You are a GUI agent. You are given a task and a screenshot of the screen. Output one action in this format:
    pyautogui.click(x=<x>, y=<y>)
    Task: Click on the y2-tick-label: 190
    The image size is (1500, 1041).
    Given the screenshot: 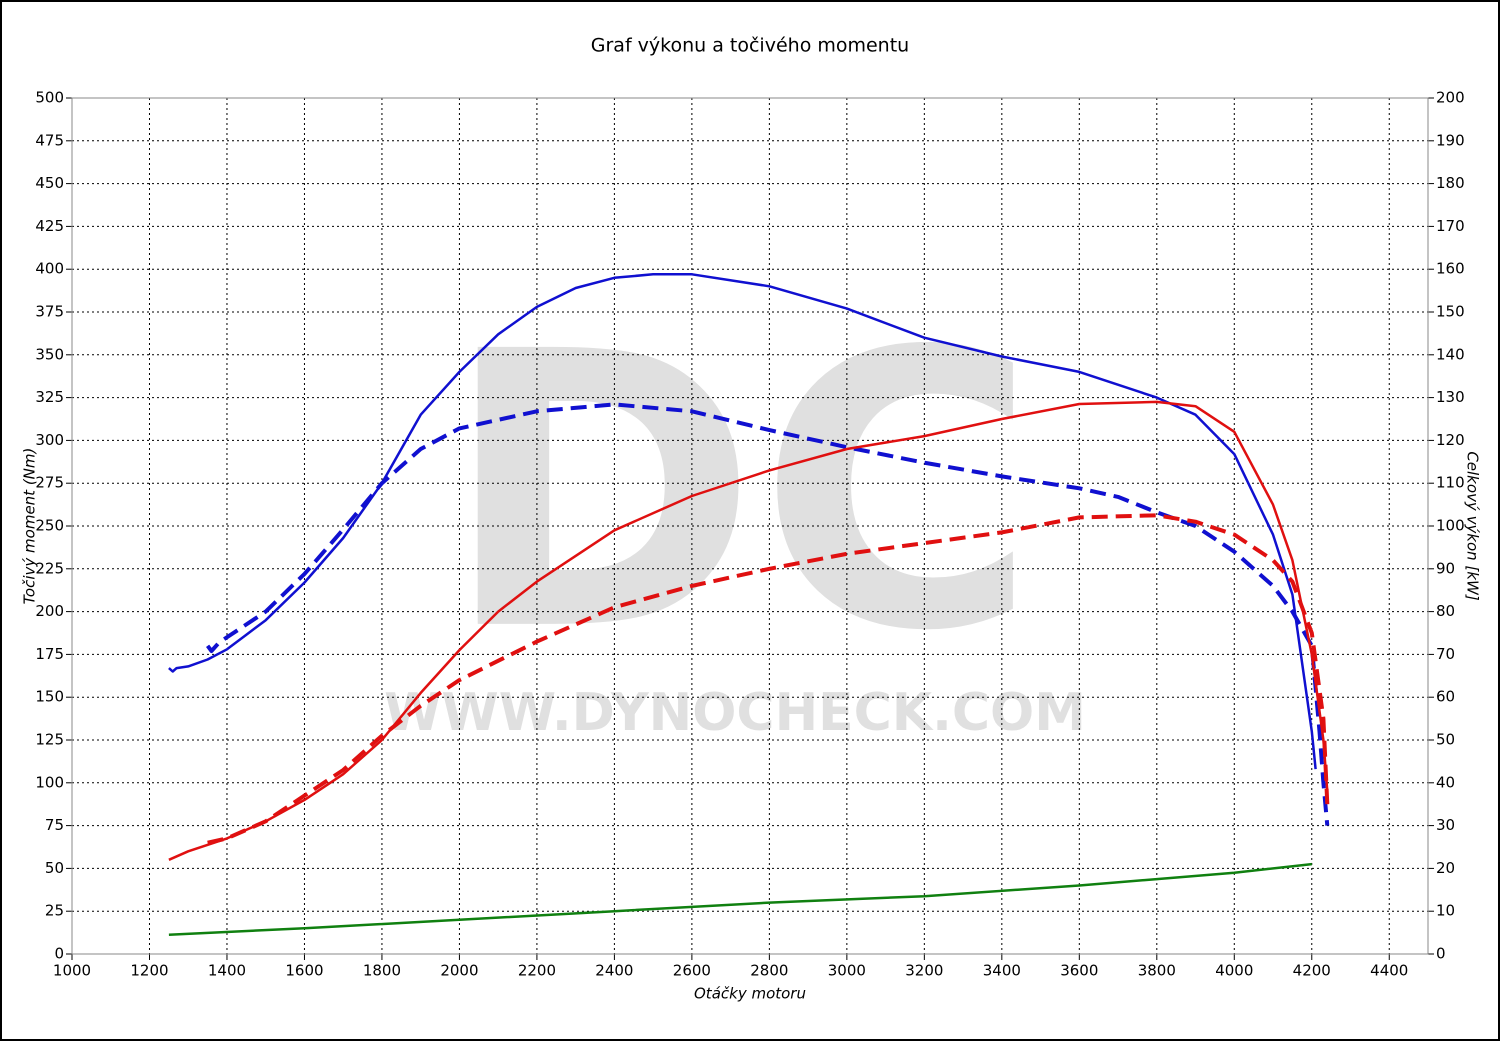 What is the action you would take?
    pyautogui.click(x=1450, y=140)
    